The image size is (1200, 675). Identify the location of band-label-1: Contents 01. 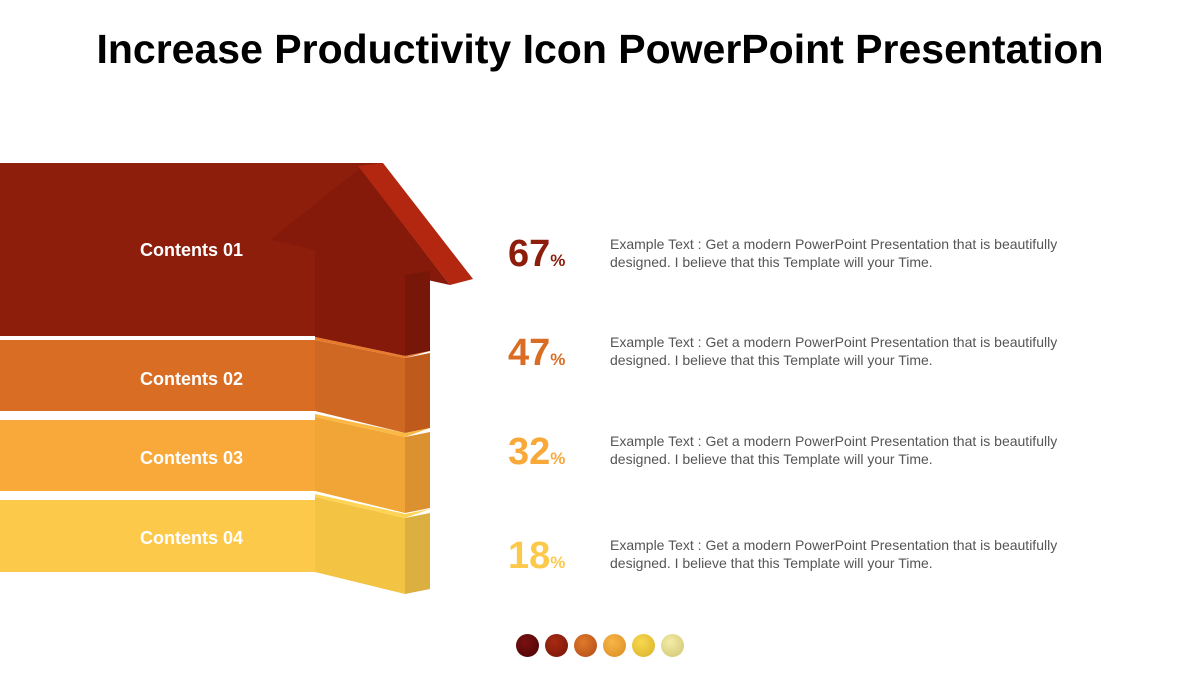
(192, 250).